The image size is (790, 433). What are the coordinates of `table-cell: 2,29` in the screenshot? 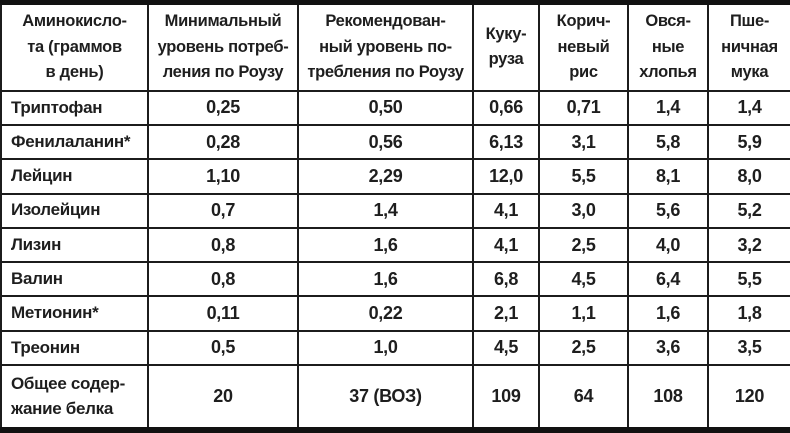 It's located at (385, 176).